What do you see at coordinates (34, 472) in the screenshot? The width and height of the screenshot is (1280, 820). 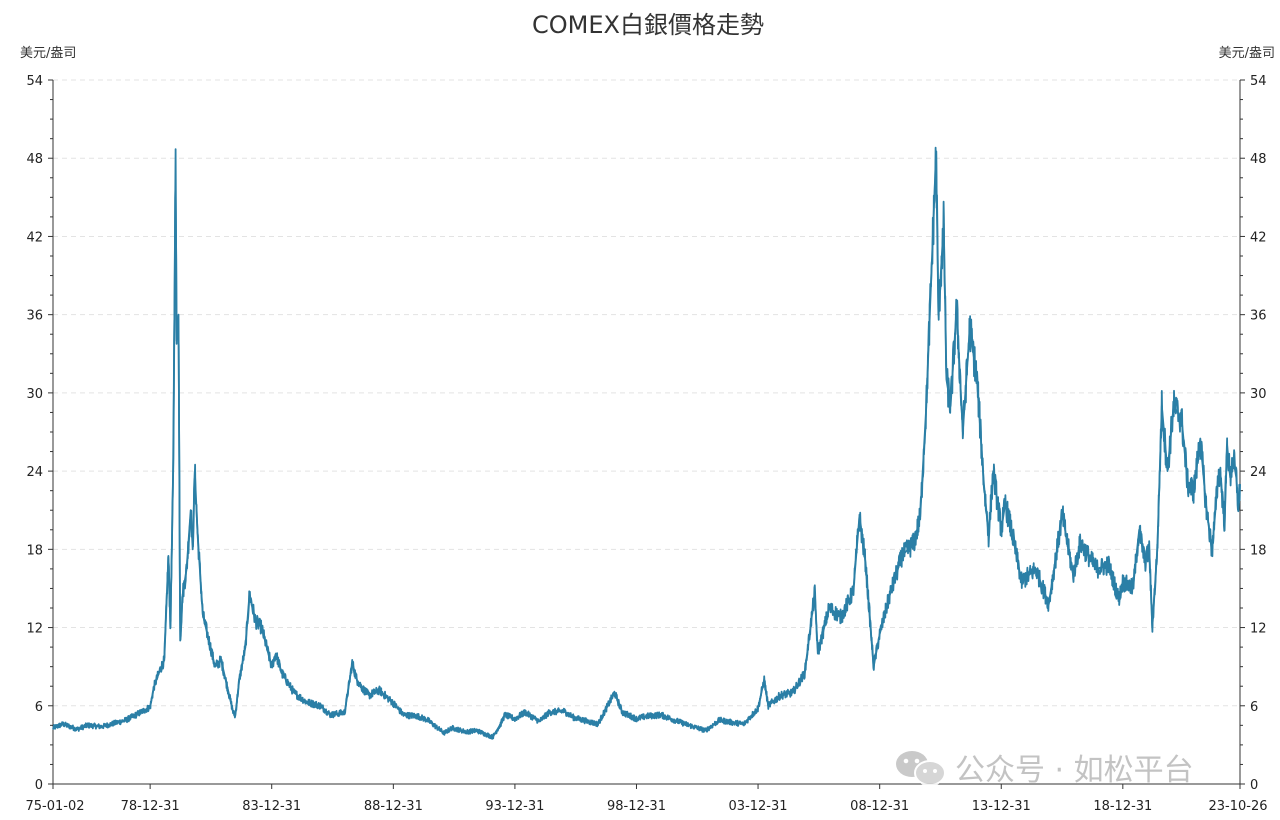 I see `y-tick-label-left: 24` at bounding box center [34, 472].